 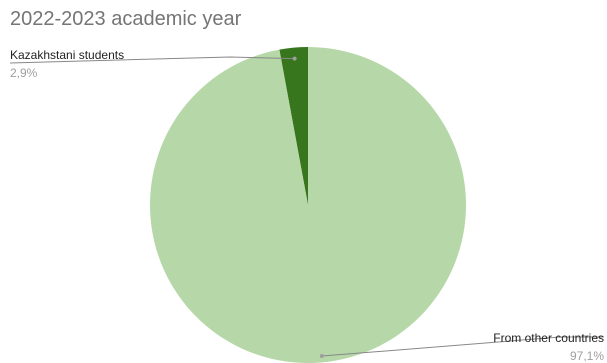 I want to click on slice-label-kazakhstani-students: Kazakhstani students, so click(x=67, y=55).